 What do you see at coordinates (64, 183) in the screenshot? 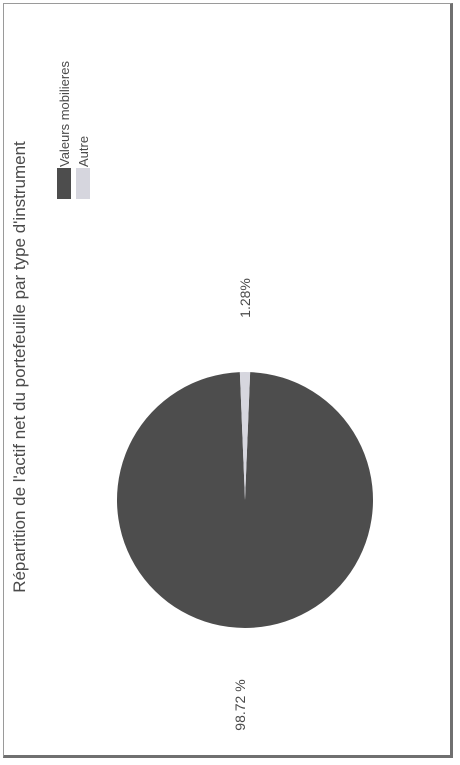
I see `legend-swatch-valeurs-mobilieres` at bounding box center [64, 183].